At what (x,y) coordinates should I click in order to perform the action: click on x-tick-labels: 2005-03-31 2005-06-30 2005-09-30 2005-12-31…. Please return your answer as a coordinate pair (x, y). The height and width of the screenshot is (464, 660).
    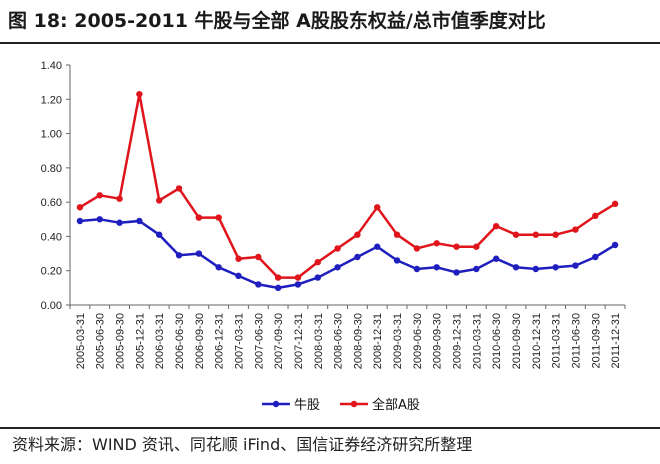
    Looking at the image, I should click on (348, 341).